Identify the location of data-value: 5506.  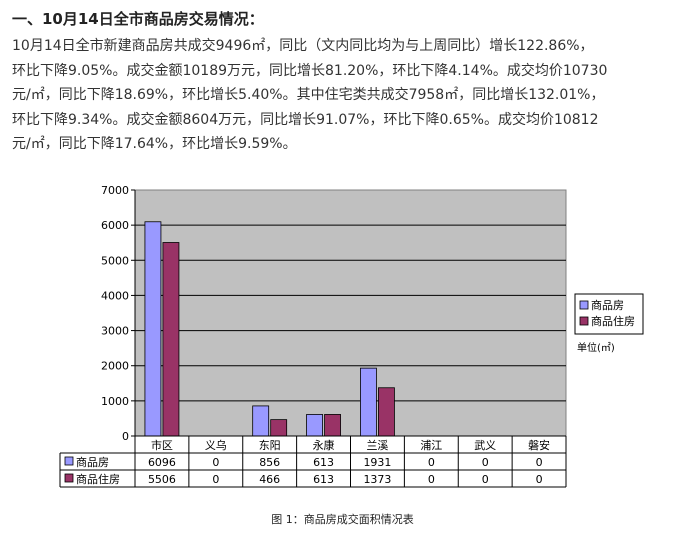
(162, 479).